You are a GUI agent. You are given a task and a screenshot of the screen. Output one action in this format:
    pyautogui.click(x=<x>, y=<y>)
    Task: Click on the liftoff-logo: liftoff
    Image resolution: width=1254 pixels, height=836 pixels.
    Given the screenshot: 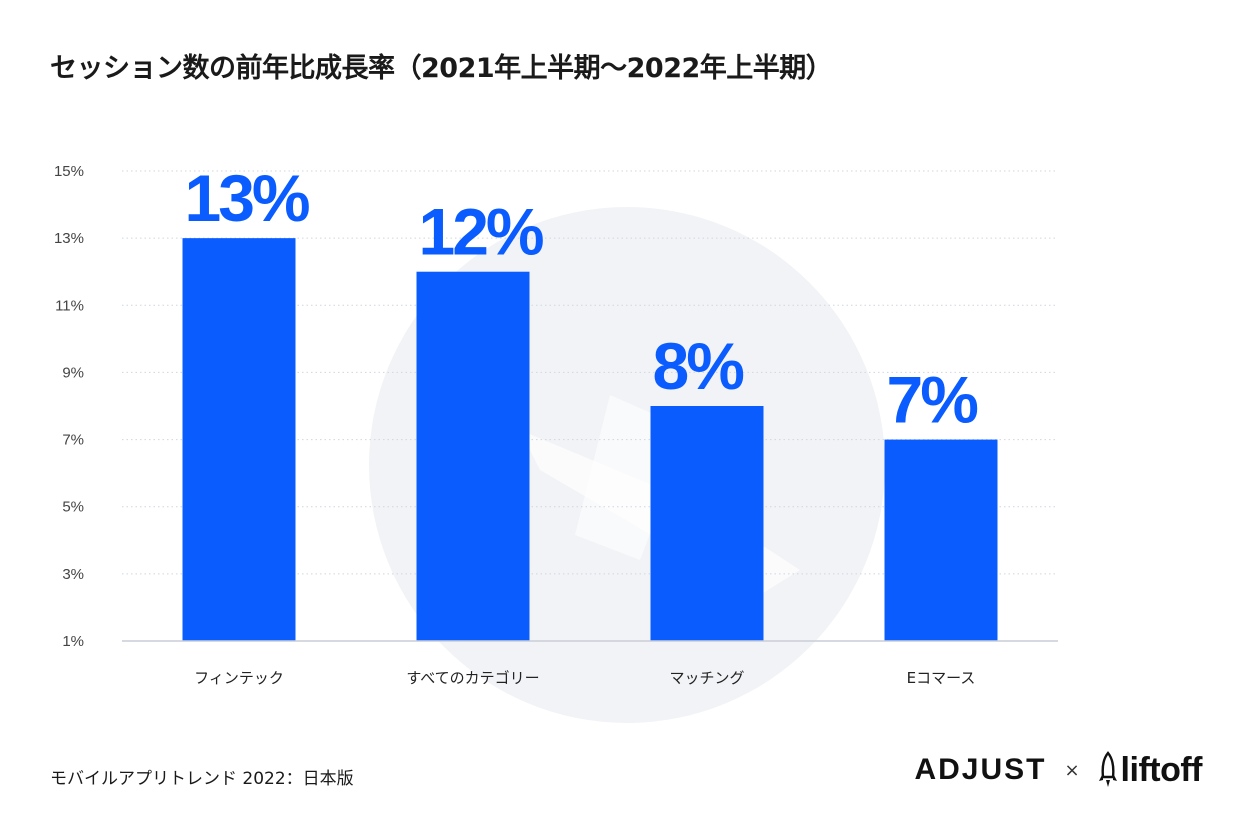 What is the action you would take?
    pyautogui.click(x=1150, y=770)
    